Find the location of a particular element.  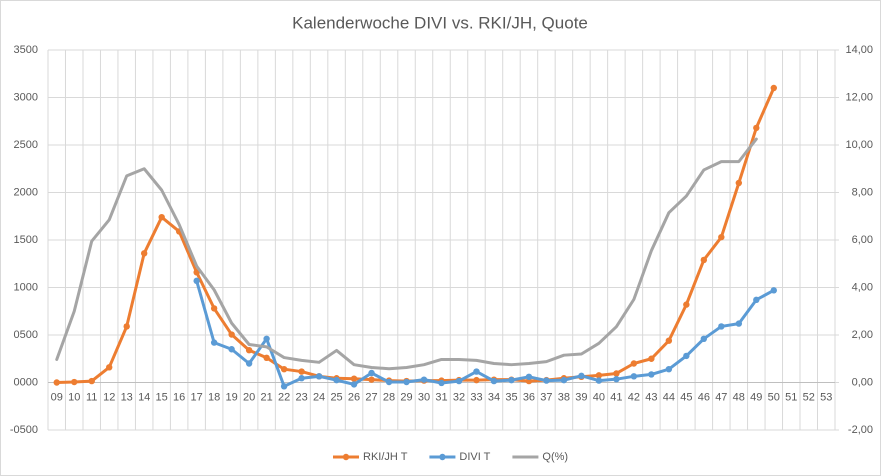

x-tick-label: 14 is located at coordinates (144, 397).